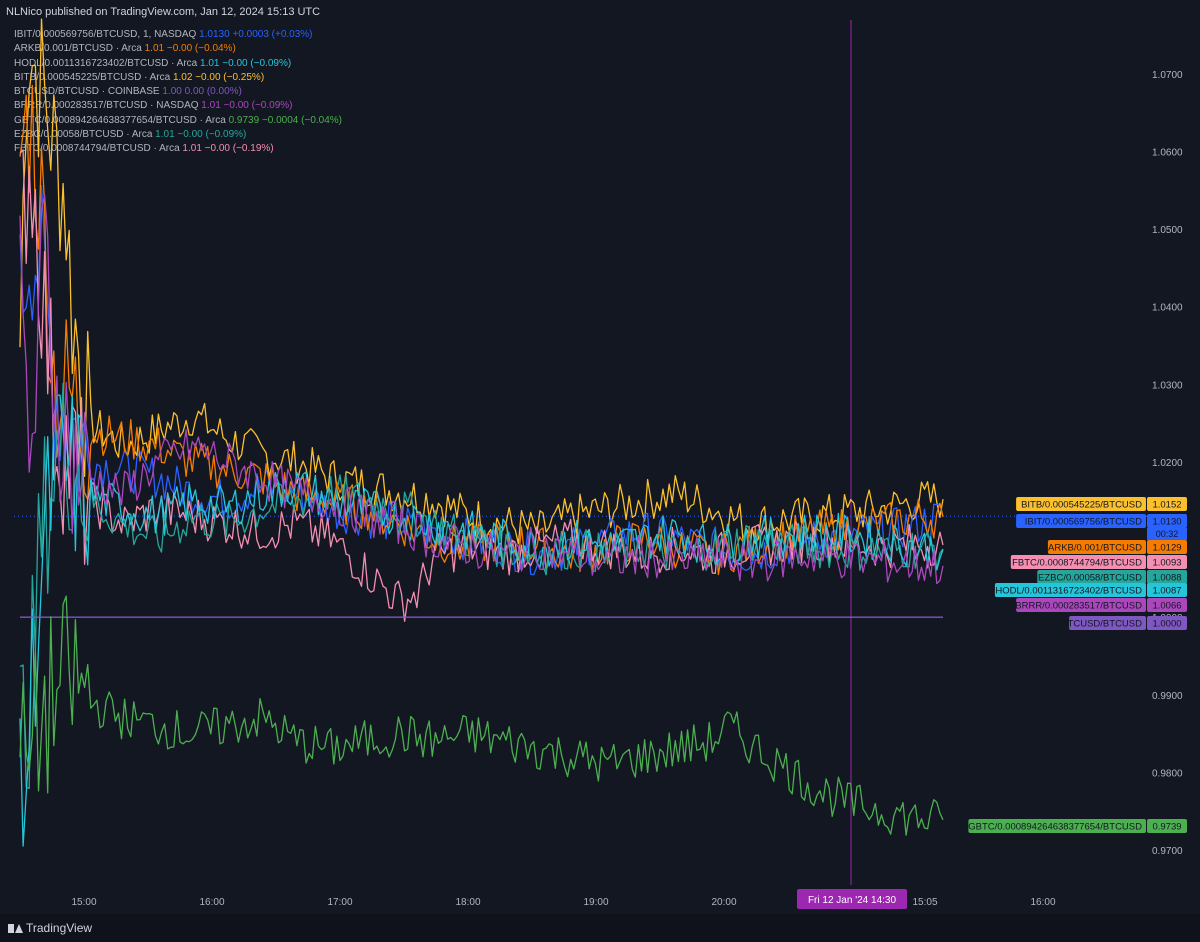  Describe the element at coordinates (188, 49) in the screenshot. I see `legend-values: 1.01 −0.00 (−0.04%)` at that location.